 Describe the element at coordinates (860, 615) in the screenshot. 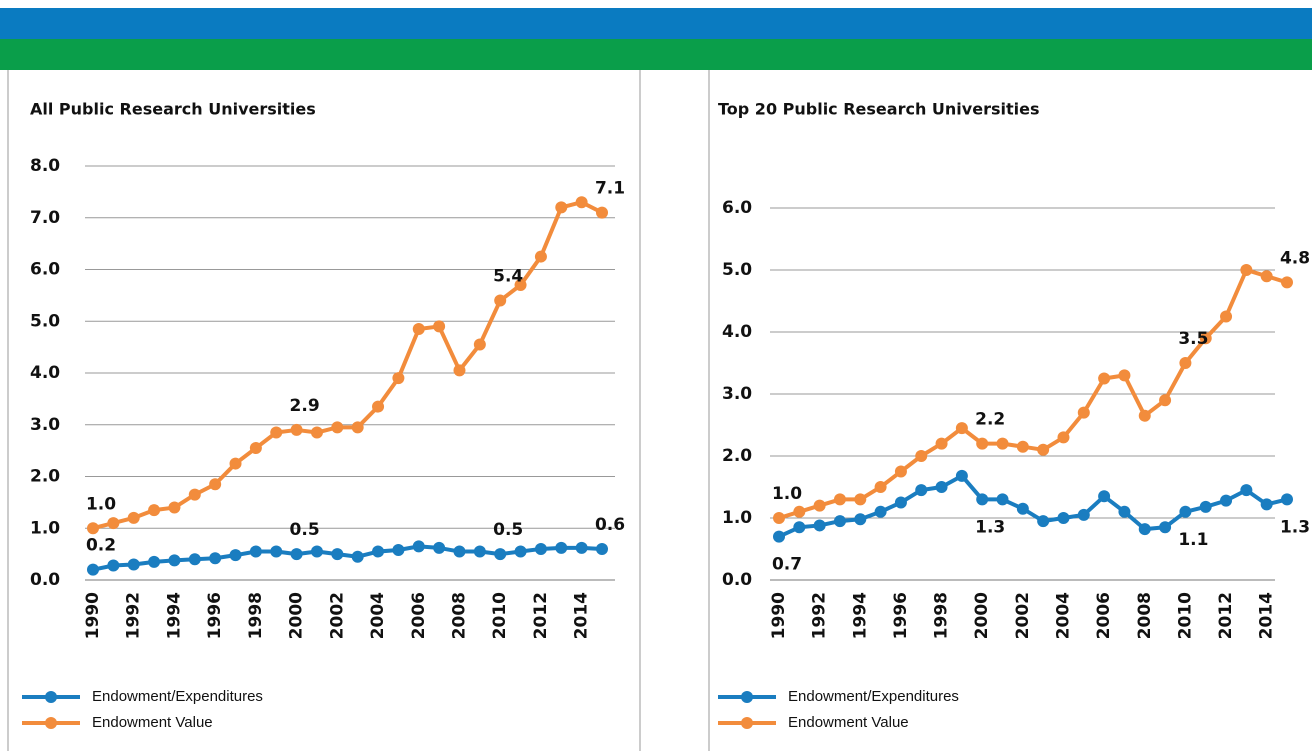

I see `x-tick-label: 1994` at that location.